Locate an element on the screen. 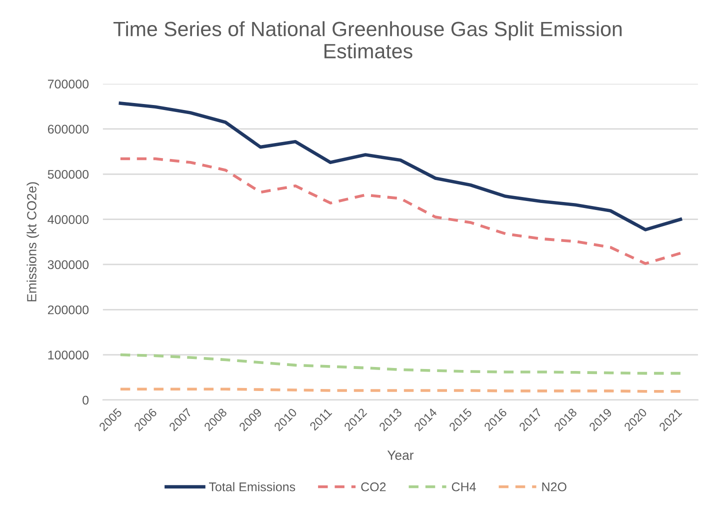 The height and width of the screenshot is (505, 705). y-tick-label: 200000 is located at coordinates (68, 309).